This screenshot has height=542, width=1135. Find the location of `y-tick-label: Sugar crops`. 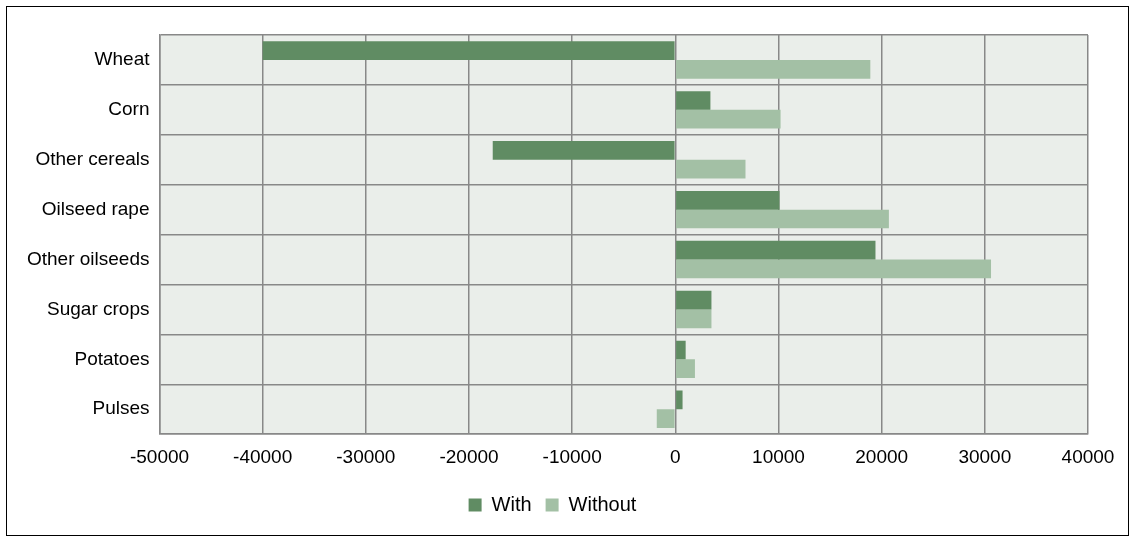

y-tick-label: Sugar crops is located at coordinates (98, 308).